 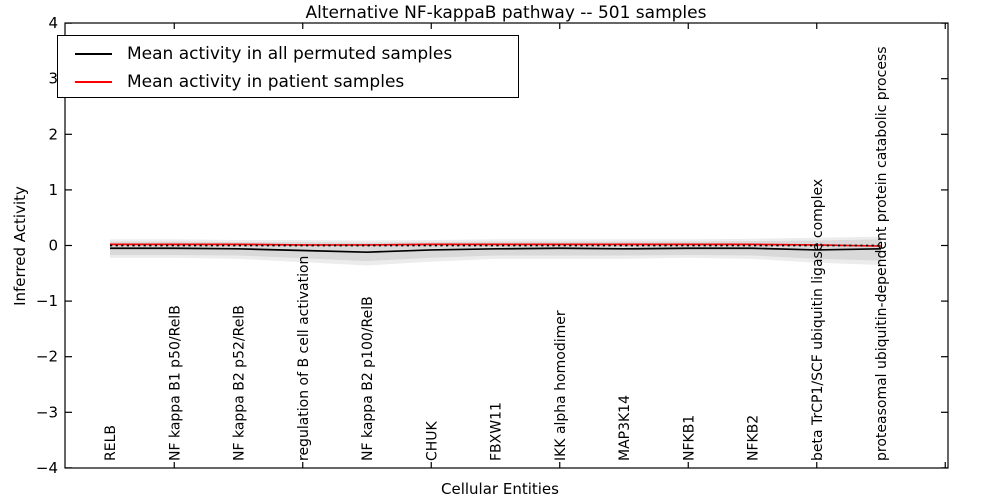 I want to click on x-entity-label: CHUK, so click(x=432, y=440).